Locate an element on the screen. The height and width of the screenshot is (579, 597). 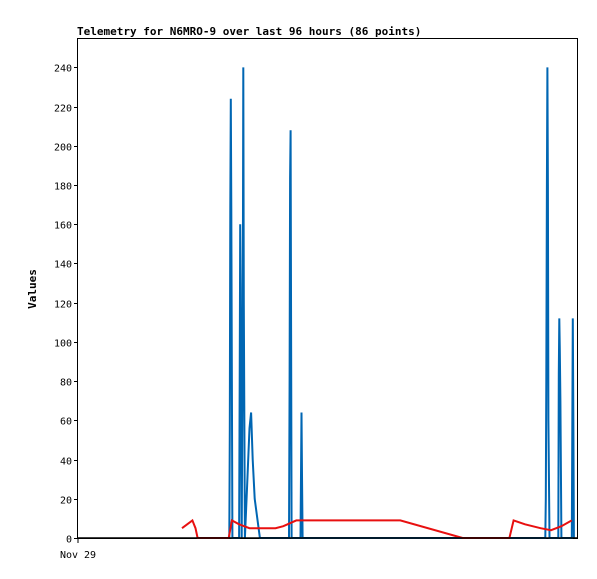
x-tick-label: Nov 29 is located at coordinates (78, 555).